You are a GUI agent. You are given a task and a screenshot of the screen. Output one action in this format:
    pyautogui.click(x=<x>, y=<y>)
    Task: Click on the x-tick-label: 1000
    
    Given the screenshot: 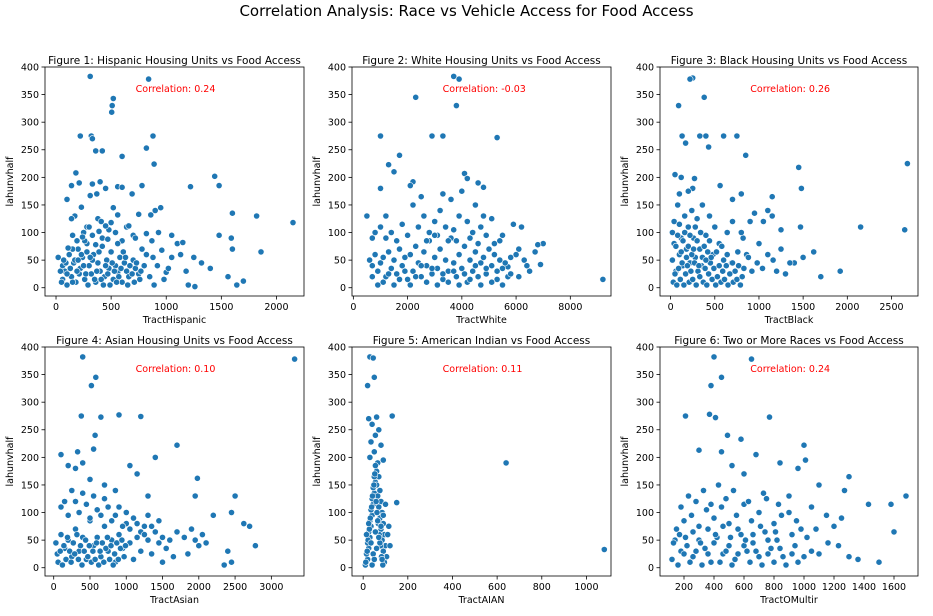 What is the action you would take?
    pyautogui.click(x=804, y=587)
    